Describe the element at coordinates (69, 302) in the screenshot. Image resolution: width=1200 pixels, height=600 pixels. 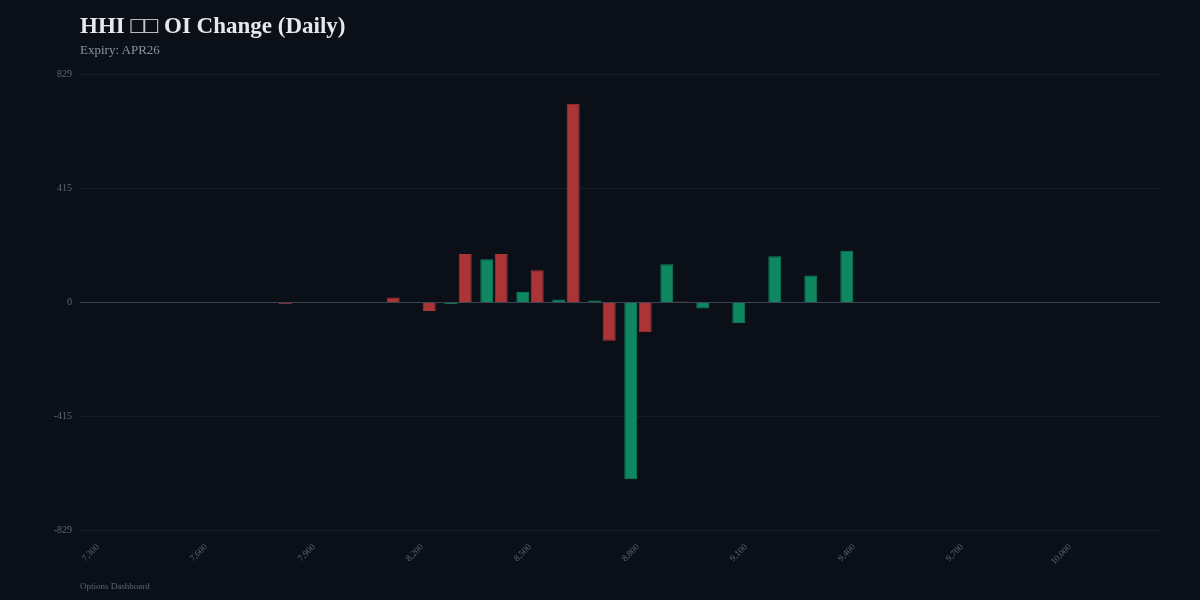
I see `y-tick-label: 0` at that location.